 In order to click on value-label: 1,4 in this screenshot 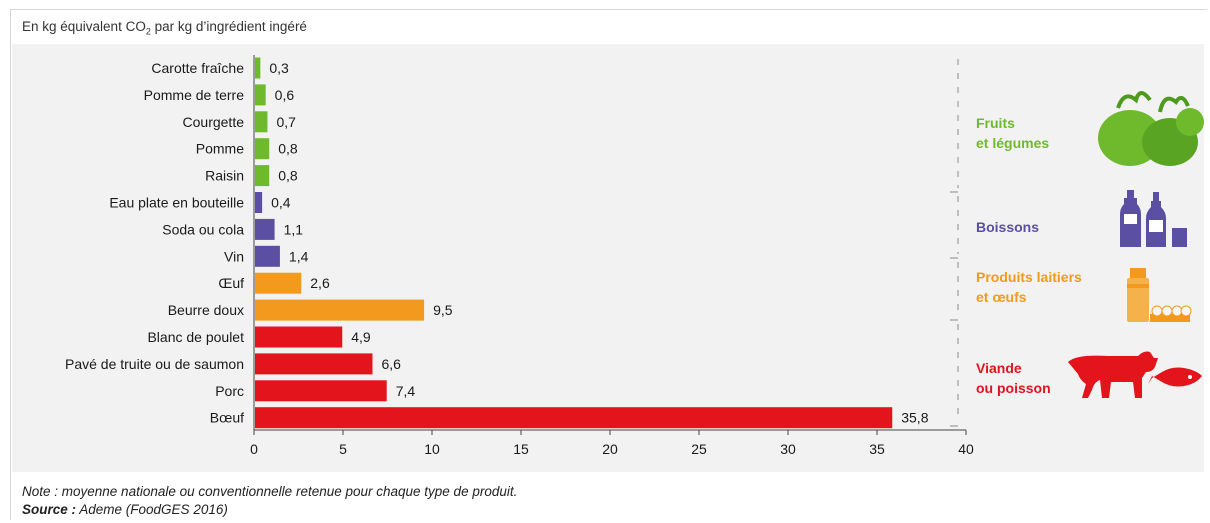, I will do `click(299, 256)`.